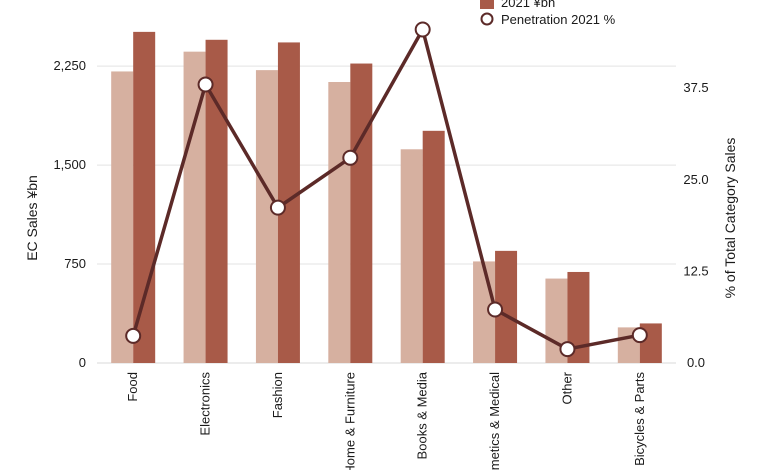 This screenshot has height=470, width=780. Describe the element at coordinates (69, 214) in the screenshot. I see `left-axis-ticks: 0 750 1,500 2,250` at that location.